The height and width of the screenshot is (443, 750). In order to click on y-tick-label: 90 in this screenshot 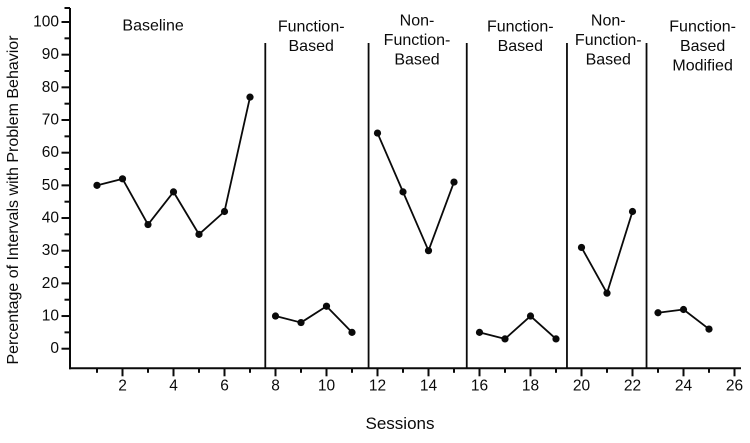, I will do `click(51, 54)`.